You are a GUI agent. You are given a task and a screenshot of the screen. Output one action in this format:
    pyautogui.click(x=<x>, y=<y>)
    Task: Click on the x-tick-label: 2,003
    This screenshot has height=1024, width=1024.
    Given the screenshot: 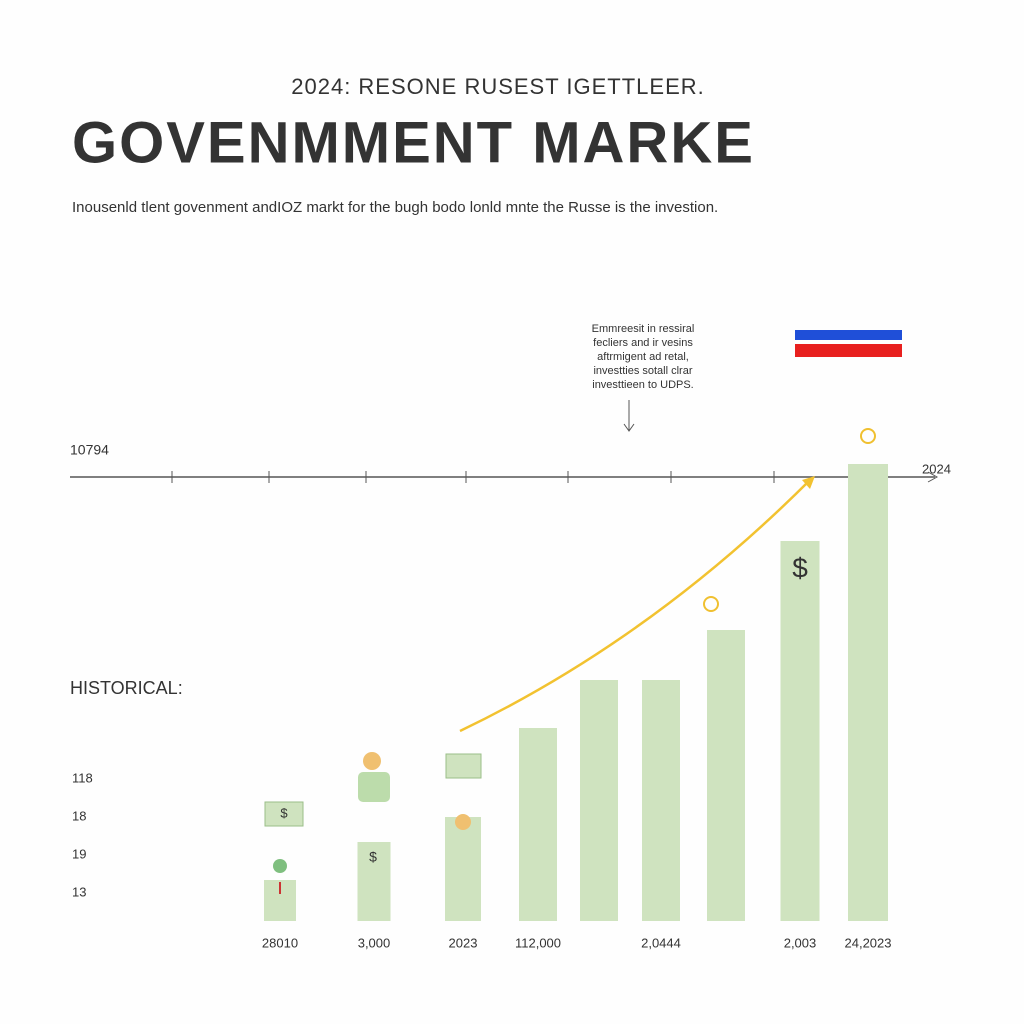 What is the action you would take?
    pyautogui.click(x=800, y=942)
    